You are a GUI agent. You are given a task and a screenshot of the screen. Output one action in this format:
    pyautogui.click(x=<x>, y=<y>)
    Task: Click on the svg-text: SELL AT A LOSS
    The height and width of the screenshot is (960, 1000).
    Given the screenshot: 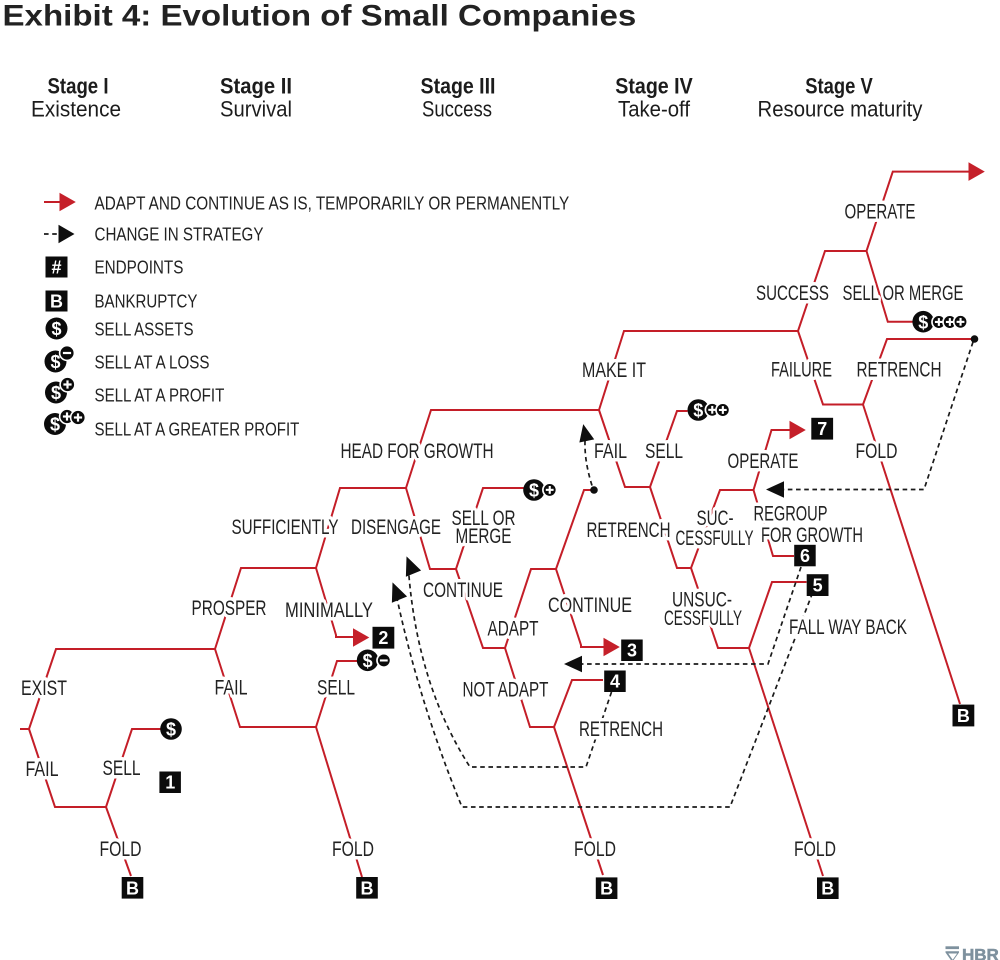 What is the action you would take?
    pyautogui.click(x=152, y=362)
    